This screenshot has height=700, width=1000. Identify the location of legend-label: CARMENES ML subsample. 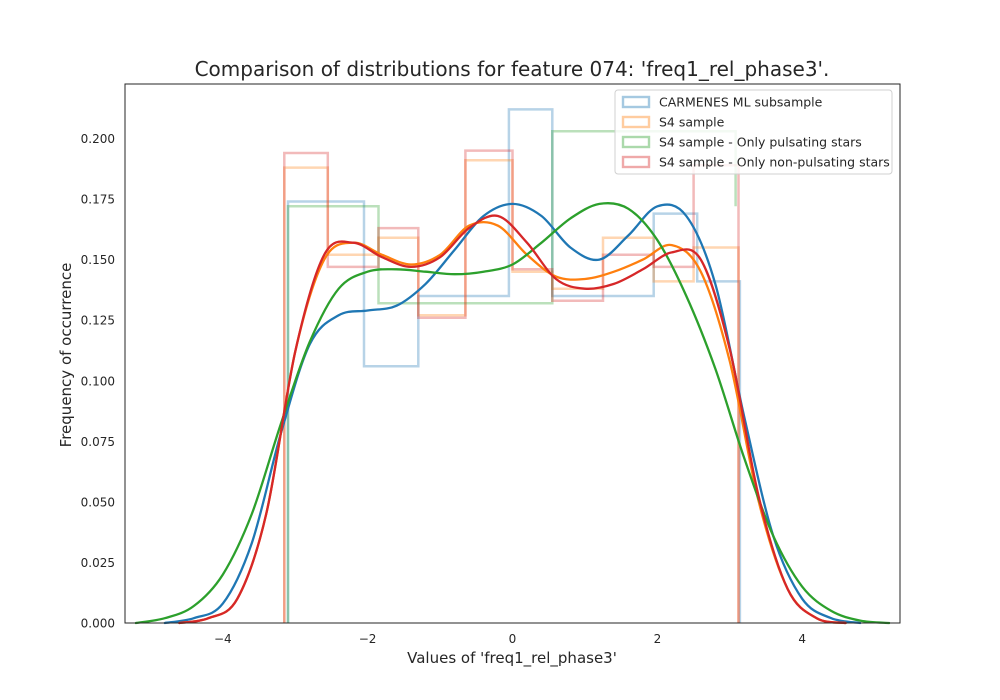
(741, 102).